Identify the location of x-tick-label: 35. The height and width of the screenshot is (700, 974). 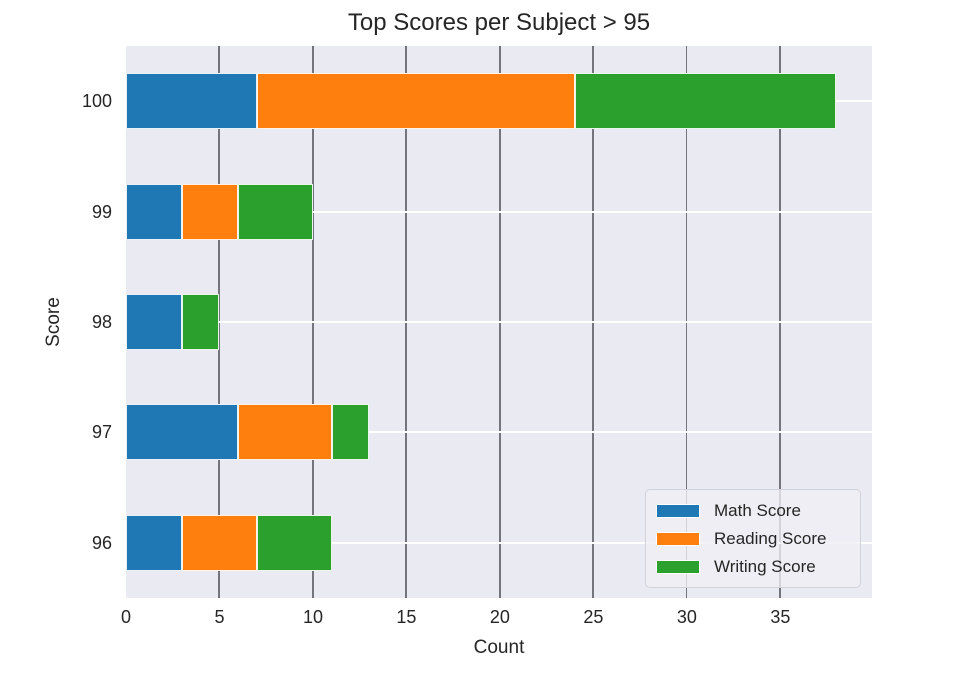
(780, 617).